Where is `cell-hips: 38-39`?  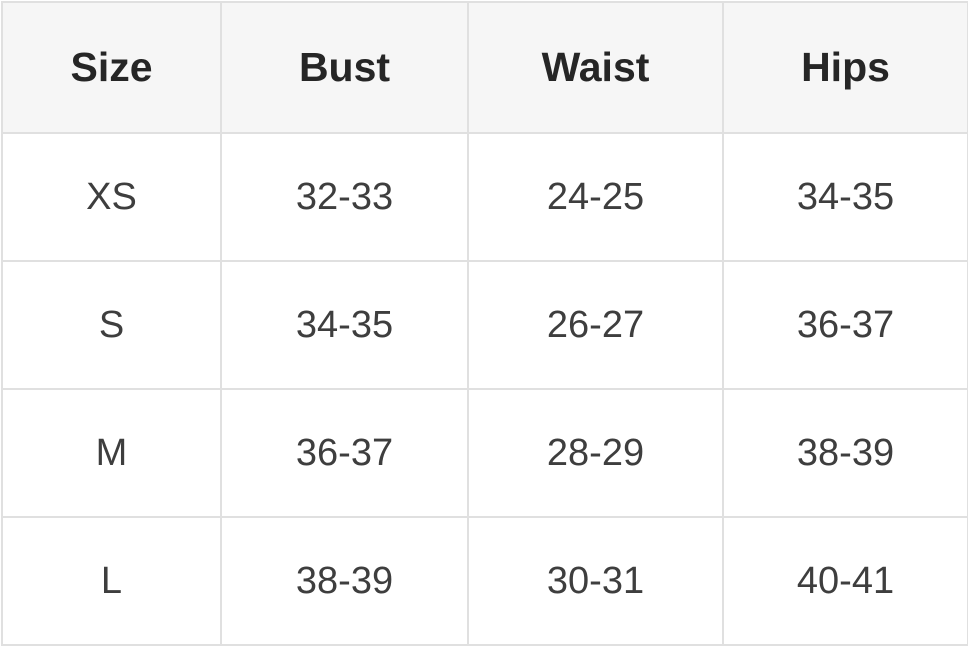 cell-hips: 38-39 is located at coordinates (845, 453).